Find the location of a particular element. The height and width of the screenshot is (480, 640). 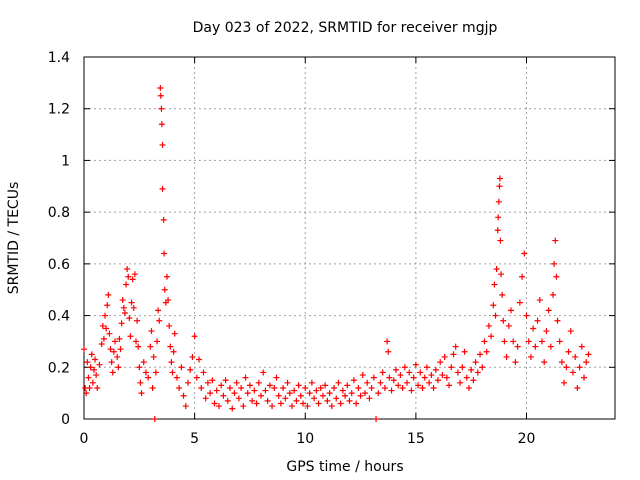

x-axis-label: GPS time / hours is located at coordinates (344, 467).